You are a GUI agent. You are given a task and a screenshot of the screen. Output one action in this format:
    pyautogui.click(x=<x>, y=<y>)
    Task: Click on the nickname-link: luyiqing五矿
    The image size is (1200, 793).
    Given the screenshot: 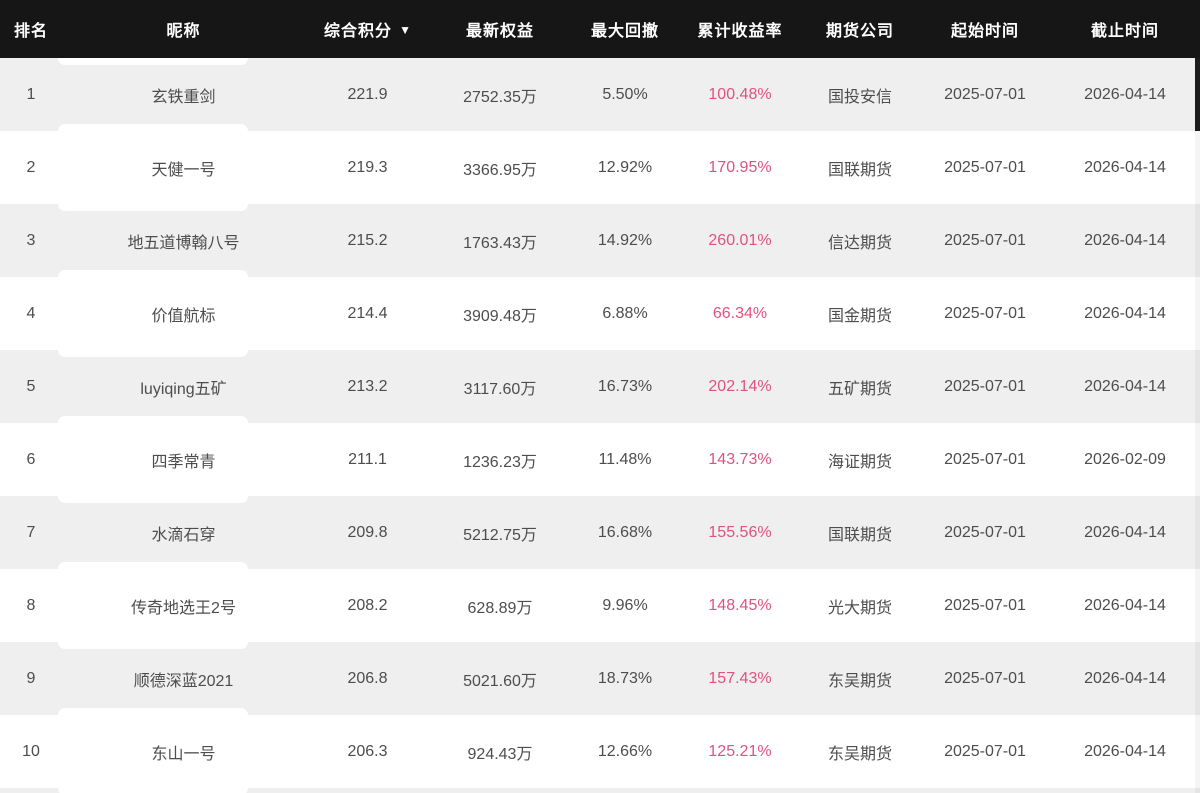 What is the action you would take?
    pyautogui.click(x=183, y=389)
    